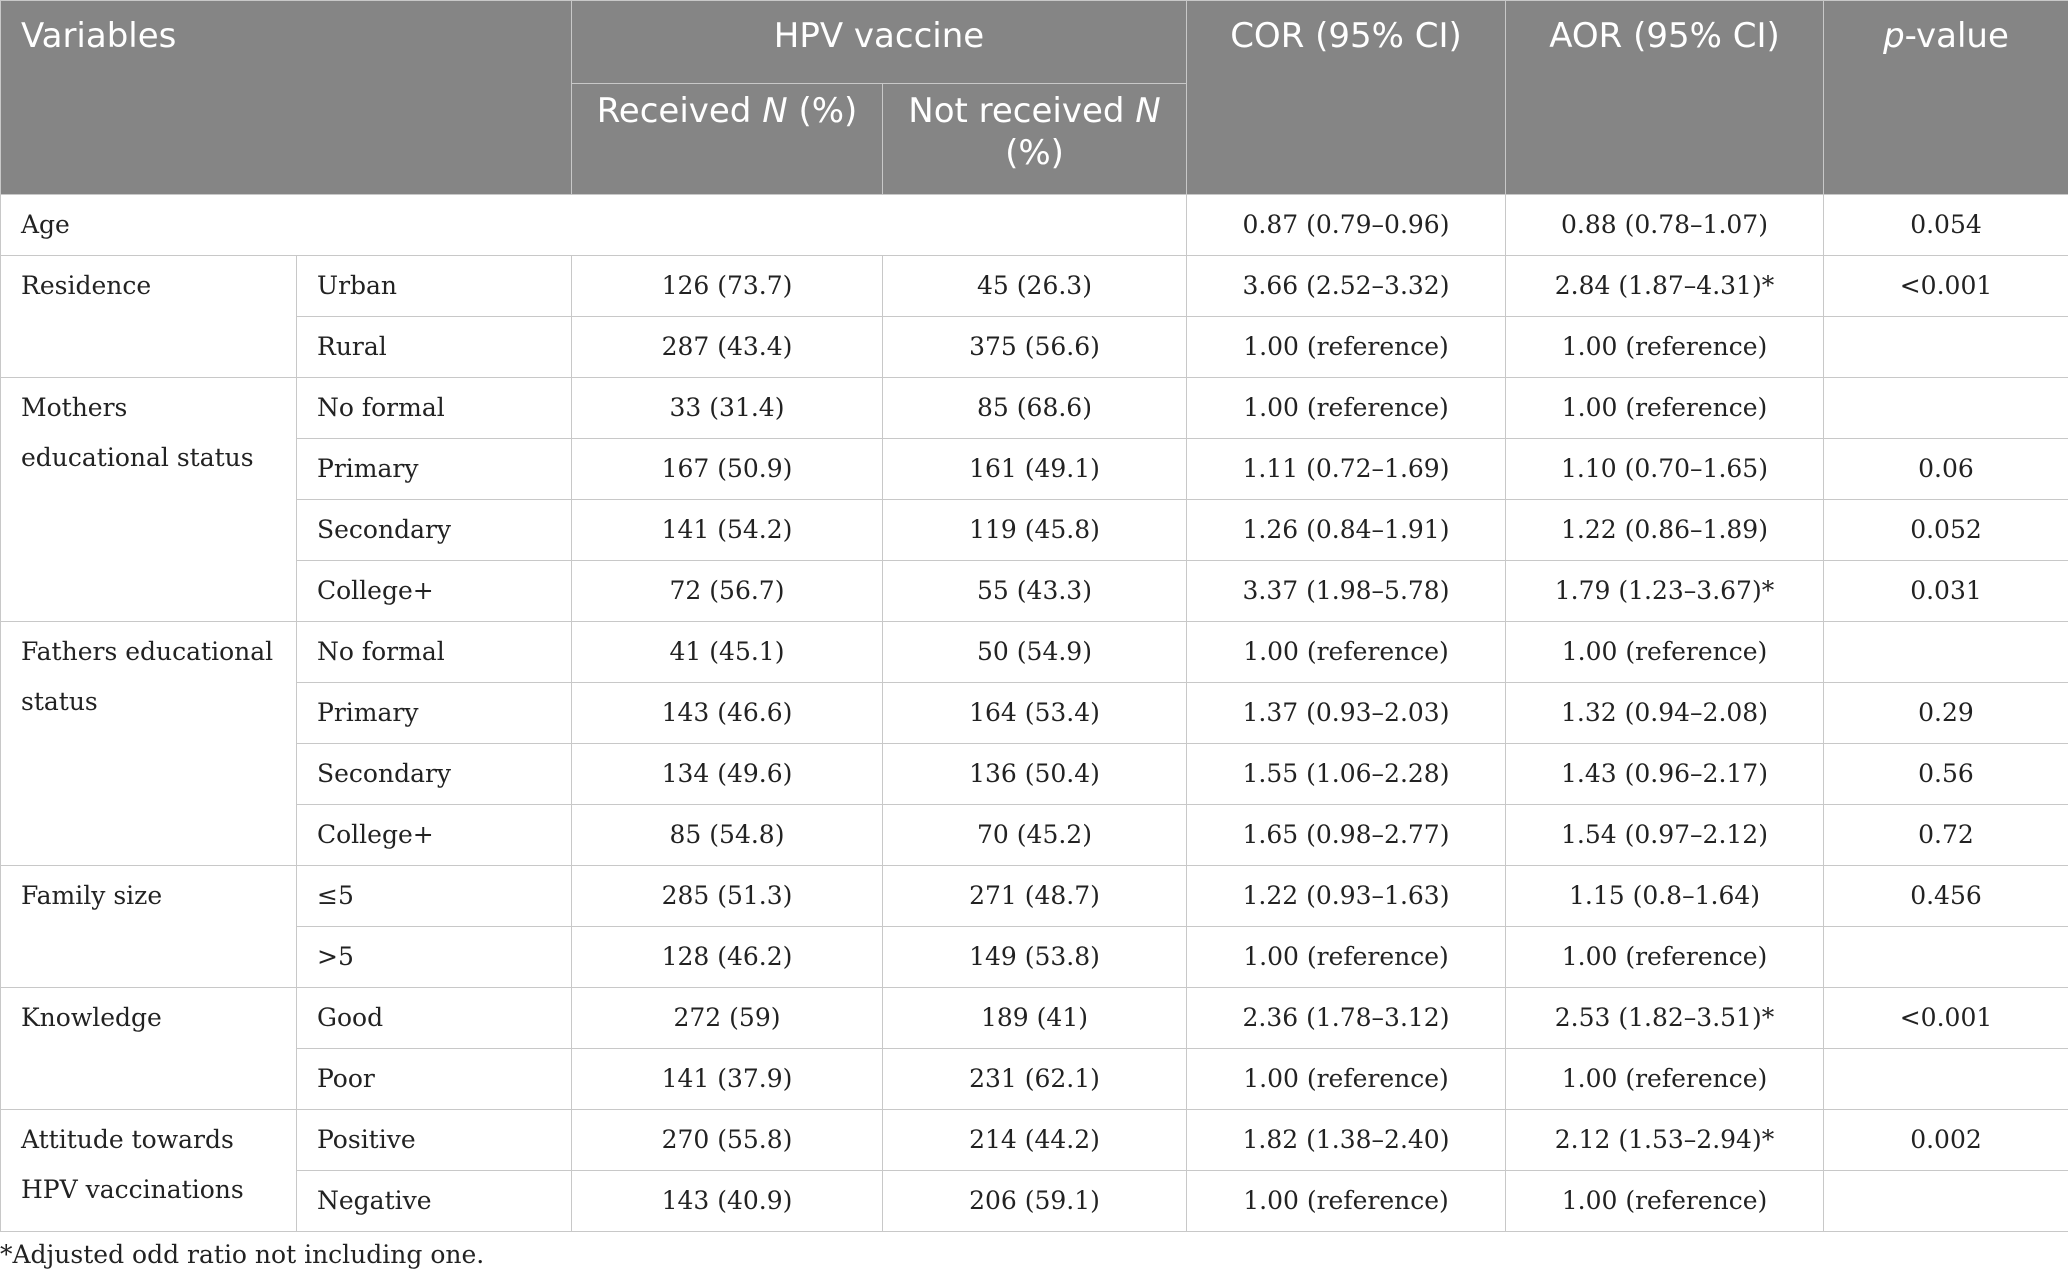 This screenshot has height=1284, width=2068. Describe the element at coordinates (1346, 713) in the screenshot. I see `cor-cell: 1.37 (0.93–2.03)` at that location.